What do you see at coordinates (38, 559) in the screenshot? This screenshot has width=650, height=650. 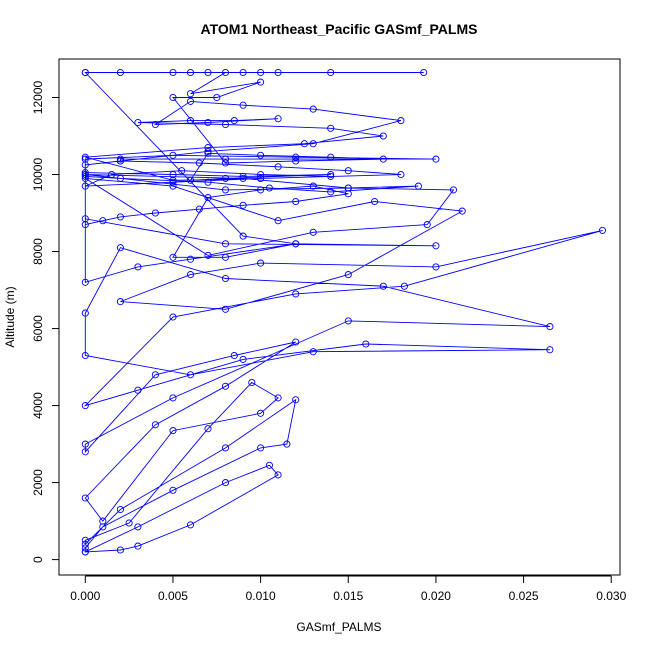 I see `y-tick-label: 0` at bounding box center [38, 559].